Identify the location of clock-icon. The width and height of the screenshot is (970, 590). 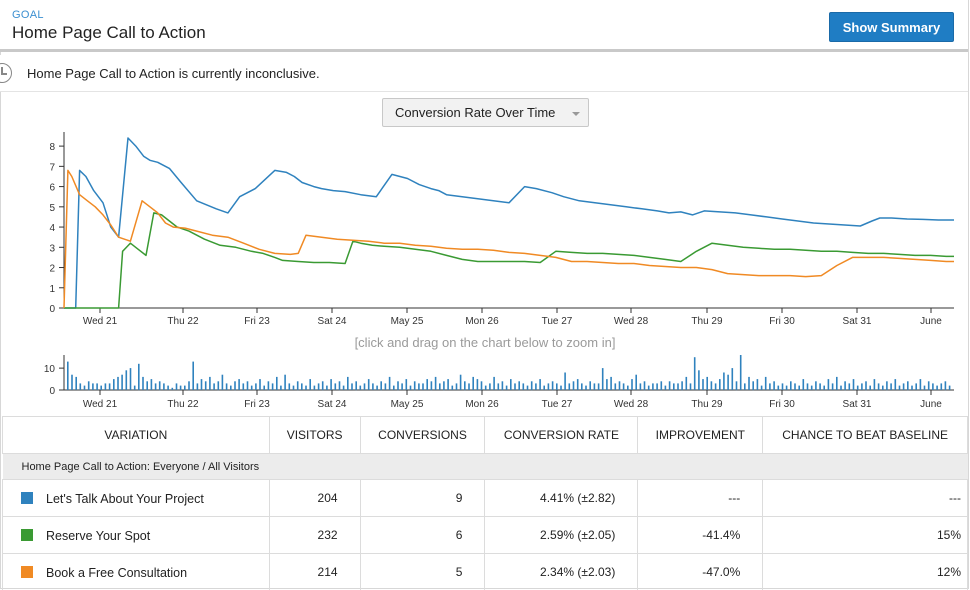
(6, 73).